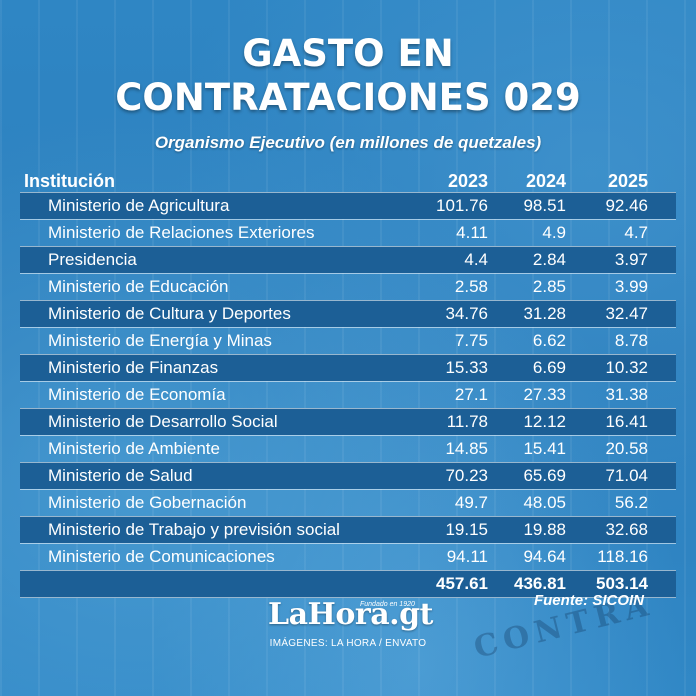  What do you see at coordinates (626, 313) in the screenshot?
I see `cell-2025: 32.47` at bounding box center [626, 313].